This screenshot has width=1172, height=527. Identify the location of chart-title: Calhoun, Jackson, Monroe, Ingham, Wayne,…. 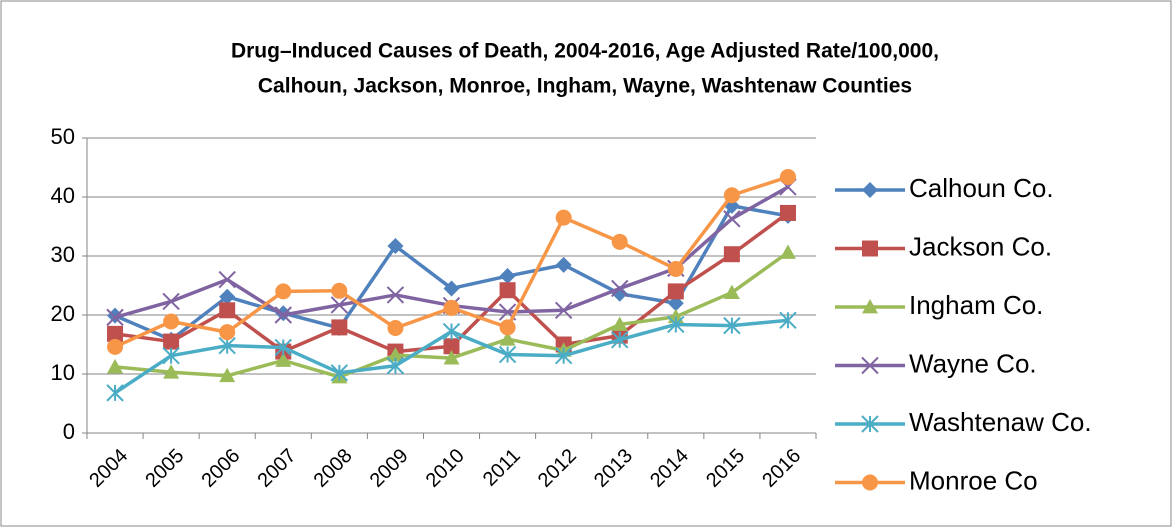
(585, 86).